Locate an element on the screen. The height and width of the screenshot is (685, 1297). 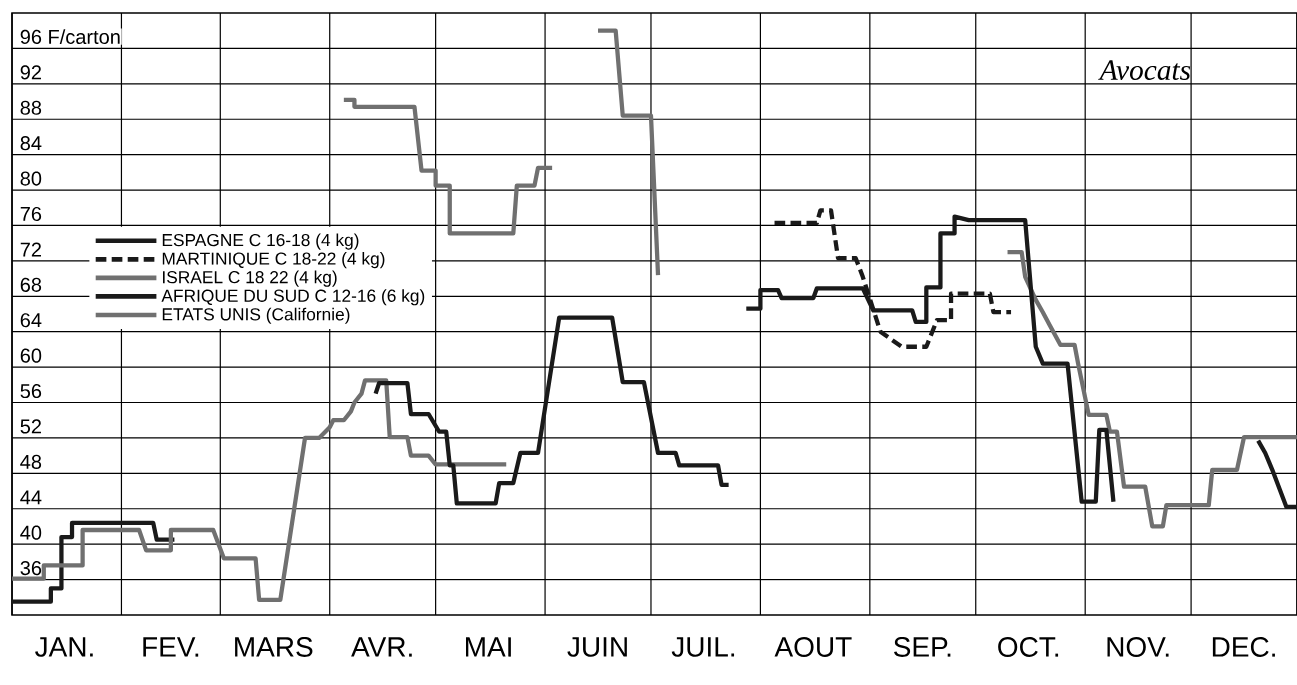
legend-label: ETATS UNIS (Californie) is located at coordinates (256, 315).